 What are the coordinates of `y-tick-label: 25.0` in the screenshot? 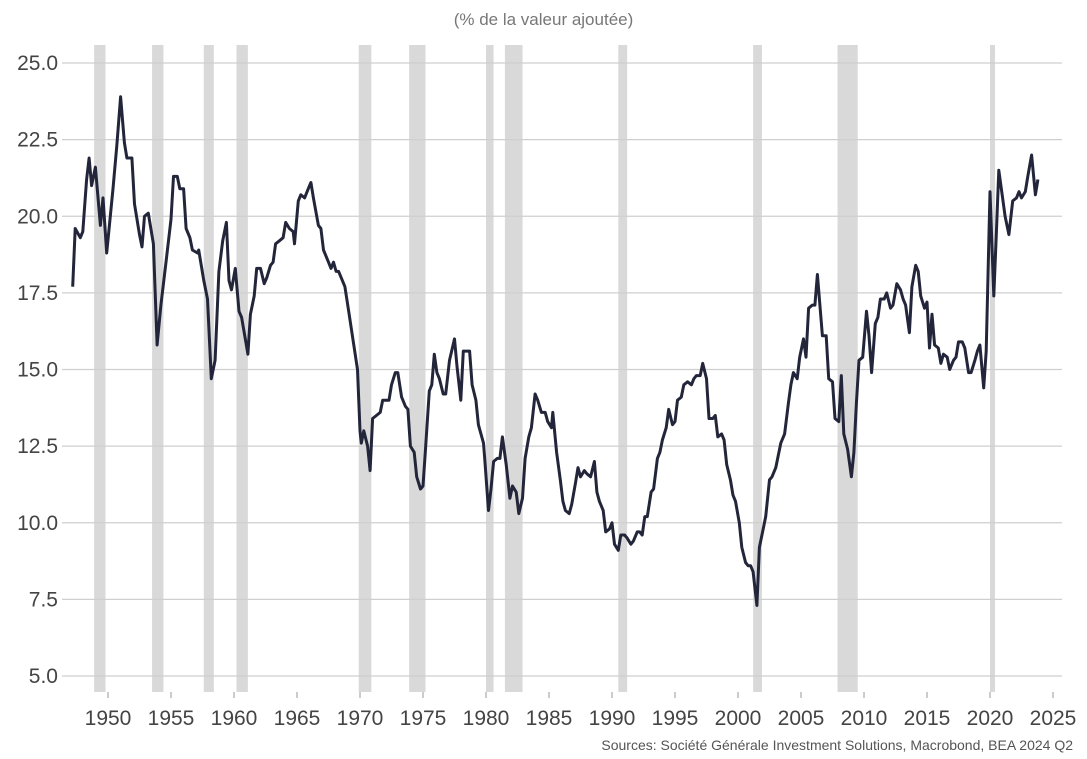 It's located at (37, 63).